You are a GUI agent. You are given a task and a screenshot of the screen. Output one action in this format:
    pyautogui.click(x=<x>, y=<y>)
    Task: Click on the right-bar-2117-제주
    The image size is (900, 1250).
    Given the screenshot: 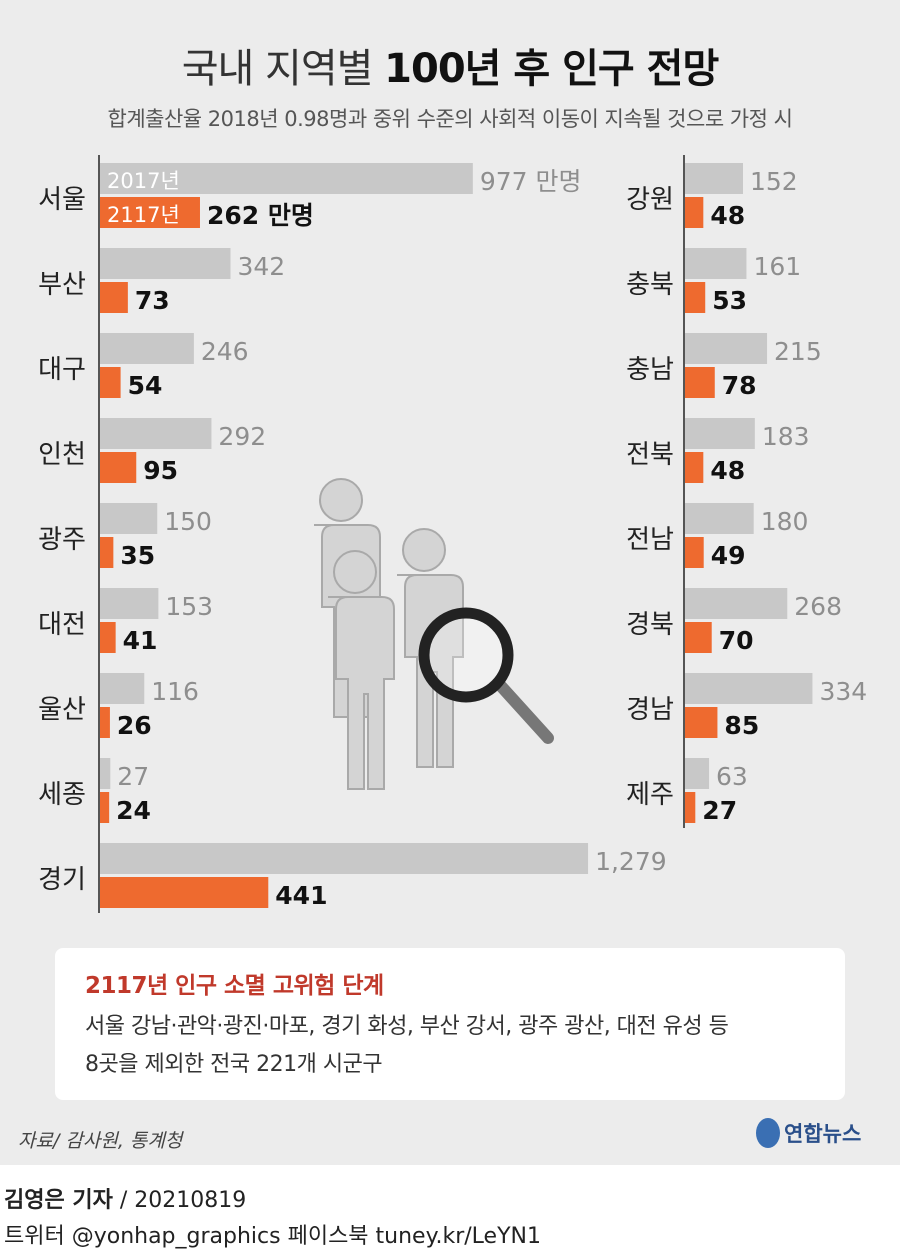 What is the action you would take?
    pyautogui.click(x=690, y=807)
    